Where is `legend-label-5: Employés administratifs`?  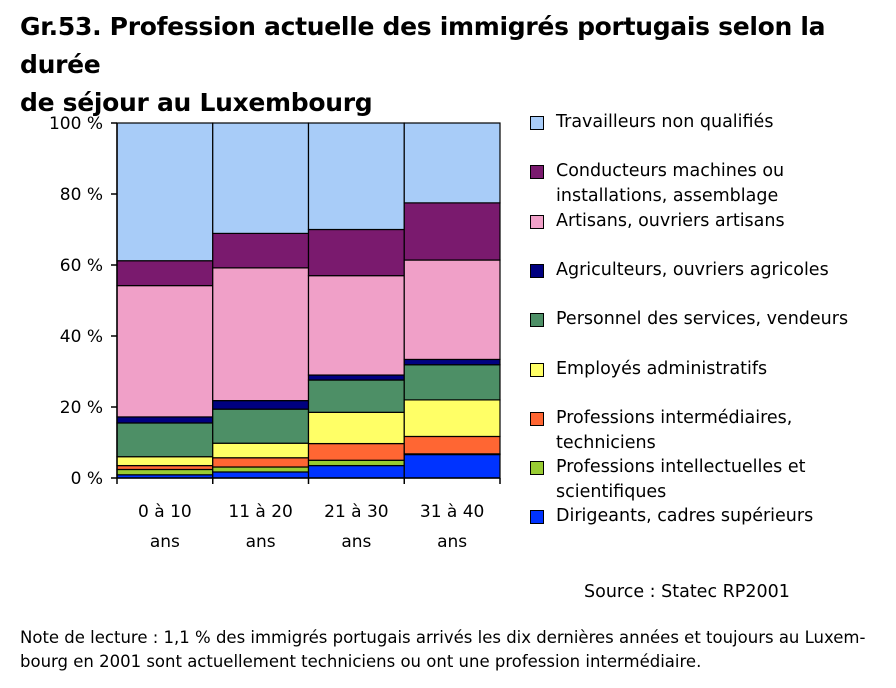
legend-label-5: Employés administratifs is located at coordinates (721, 369).